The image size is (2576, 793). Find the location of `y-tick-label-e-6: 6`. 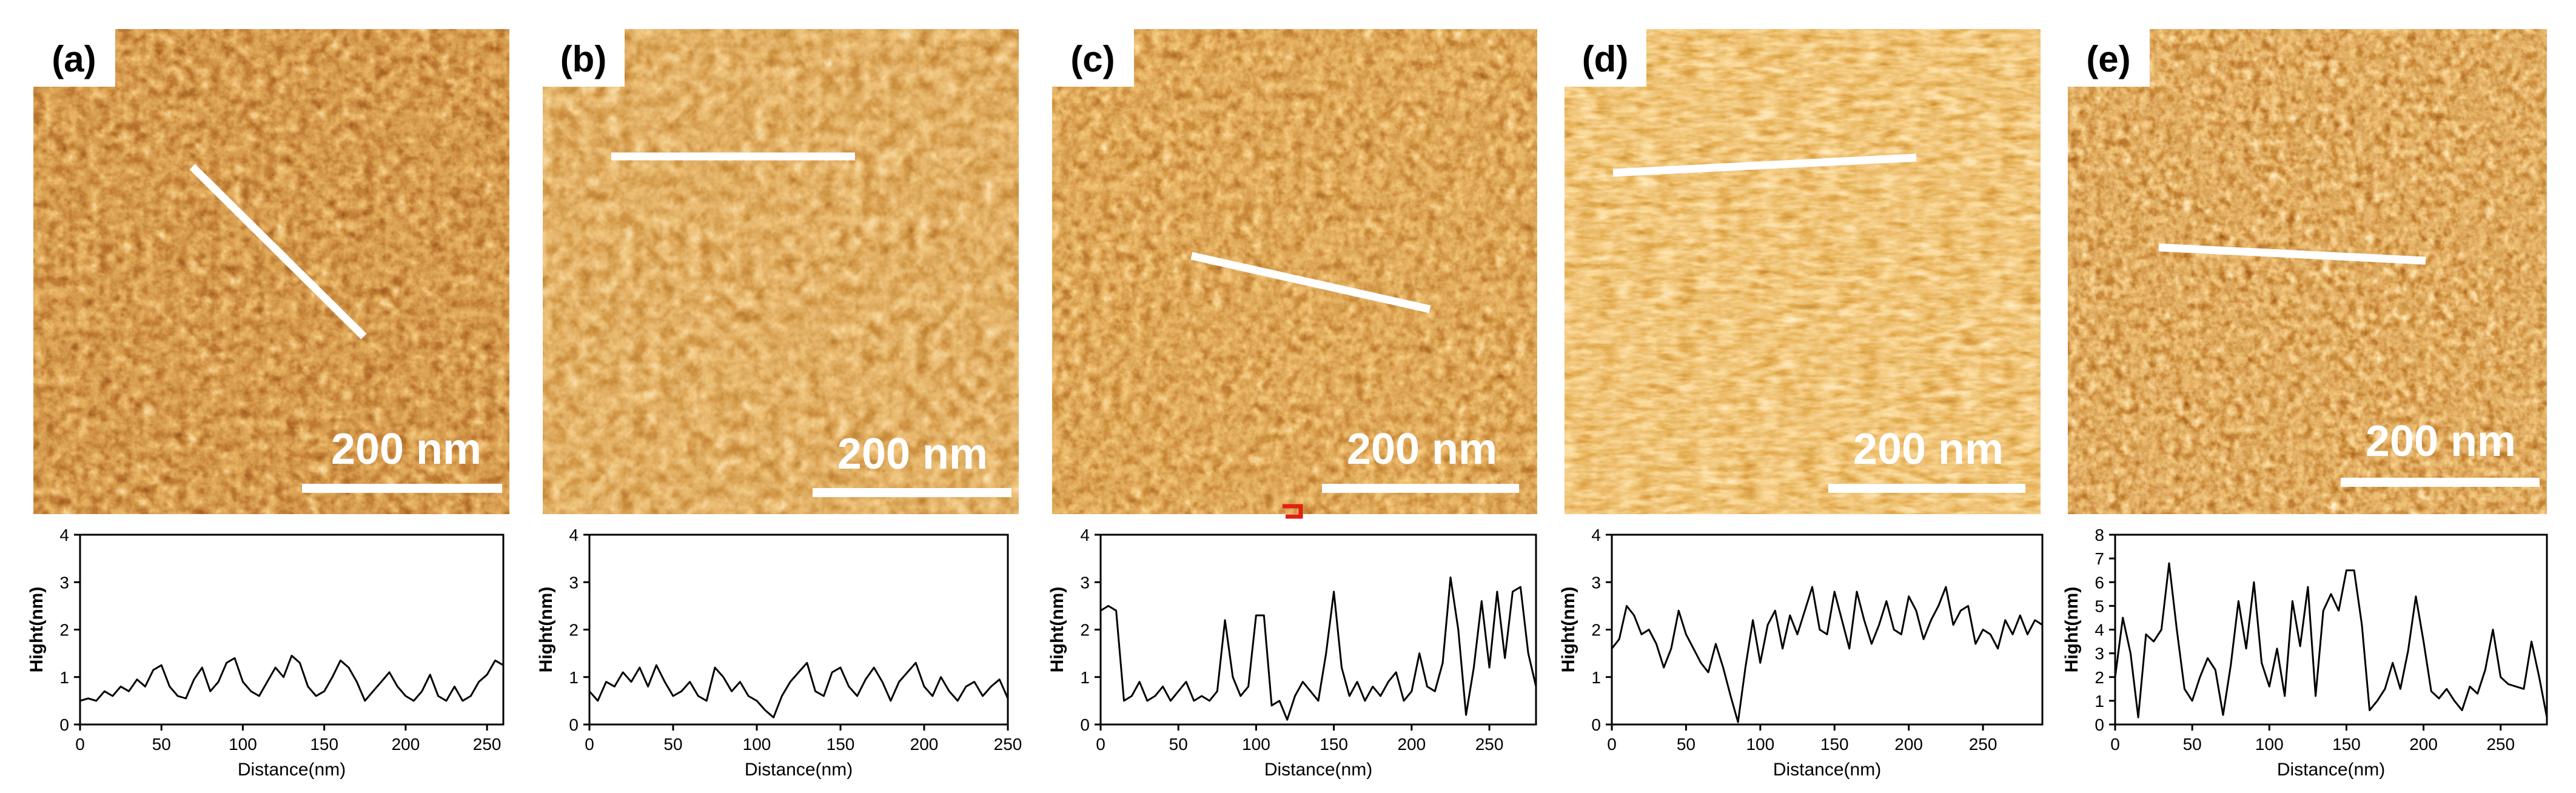

y-tick-label-e-6: 6 is located at coordinates (2099, 582).